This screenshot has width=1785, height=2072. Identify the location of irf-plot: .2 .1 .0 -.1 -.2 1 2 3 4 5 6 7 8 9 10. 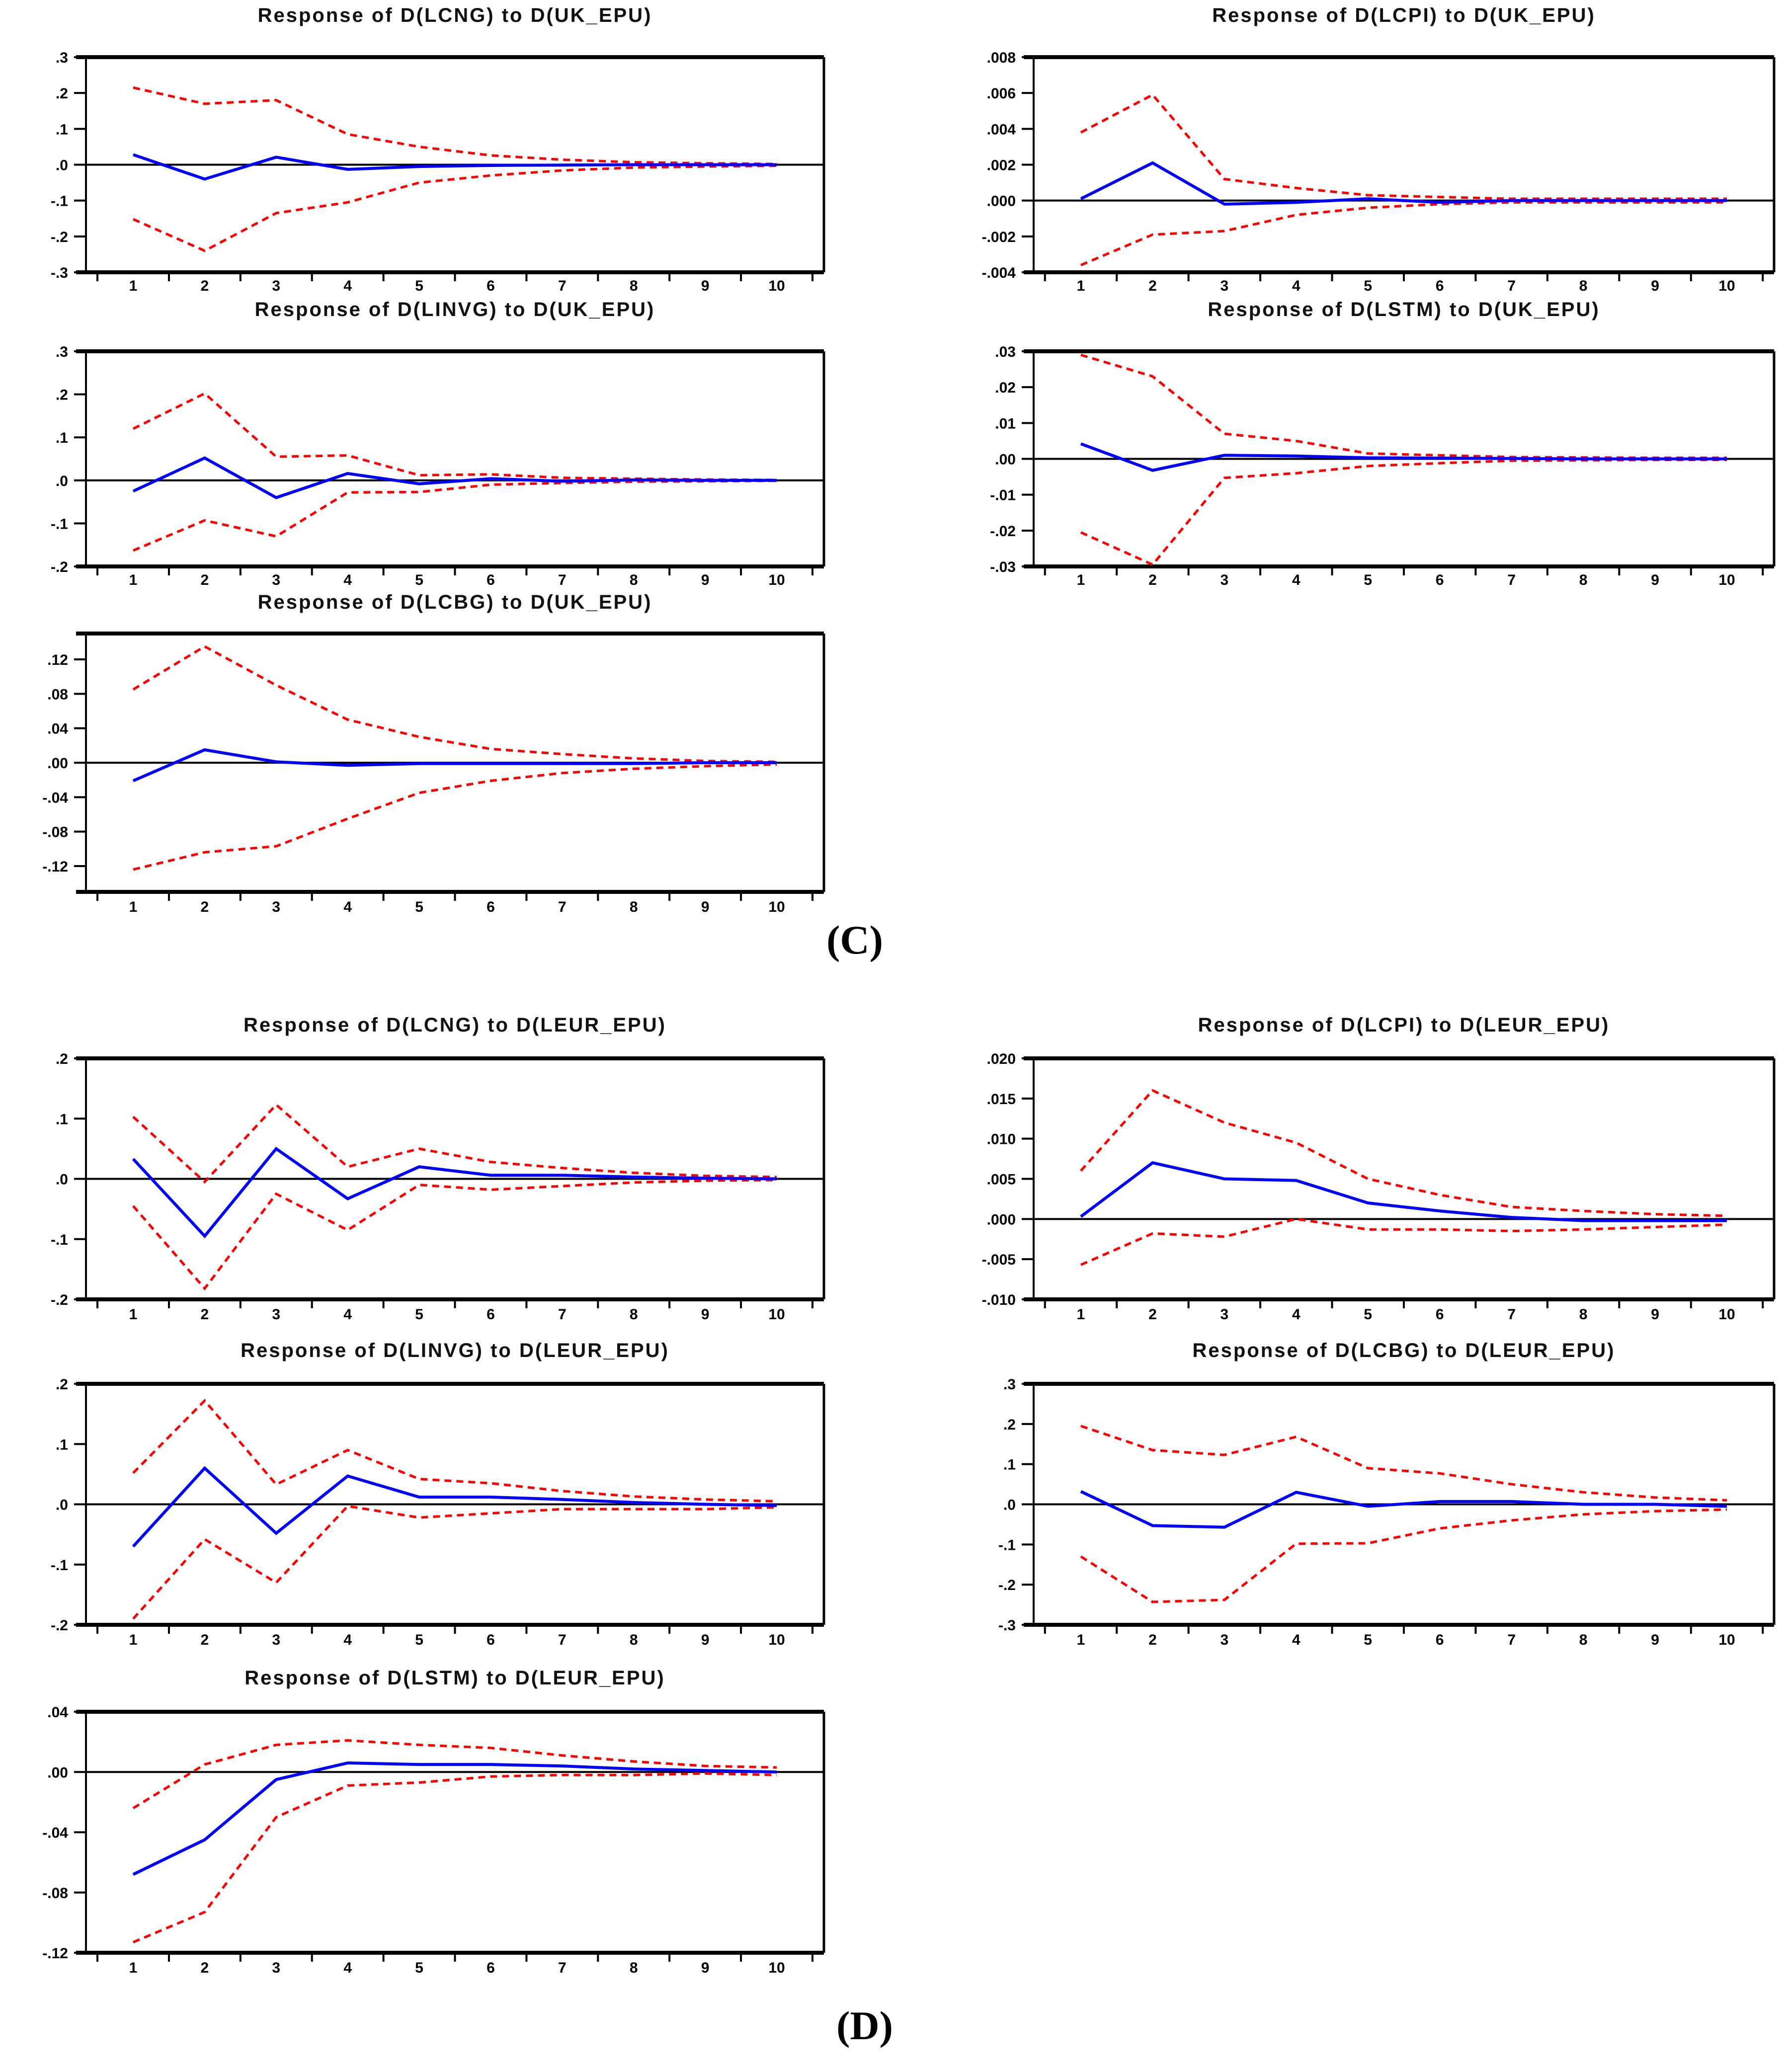
(438, 1512).